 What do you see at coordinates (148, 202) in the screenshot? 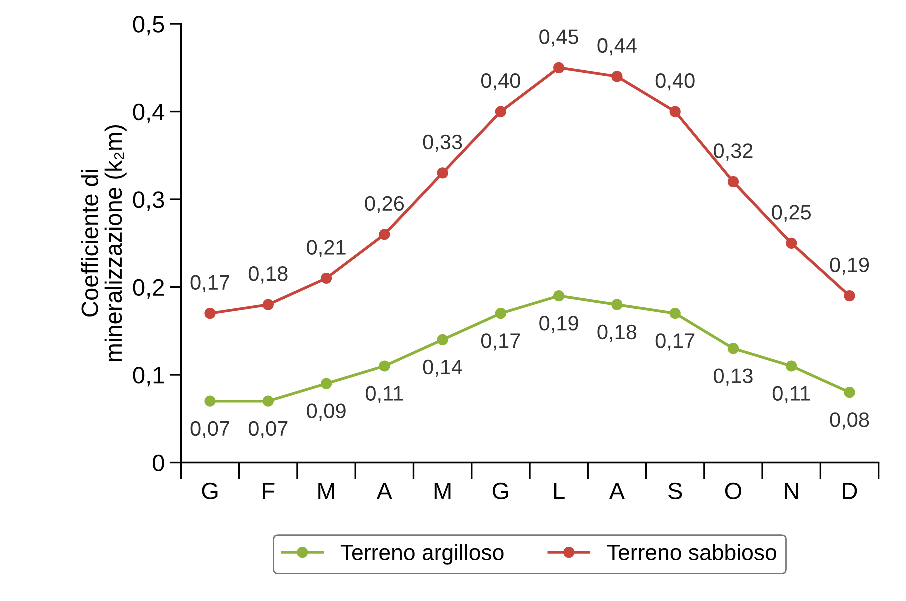
I see `y-tick-label: 0,3` at bounding box center [148, 202].